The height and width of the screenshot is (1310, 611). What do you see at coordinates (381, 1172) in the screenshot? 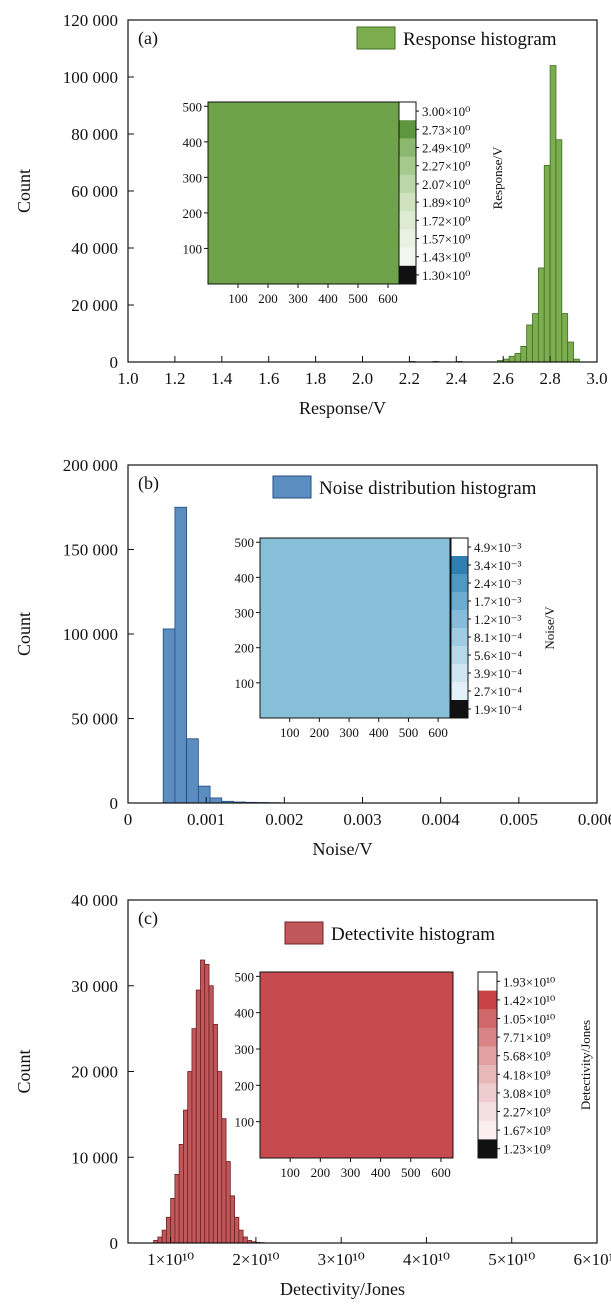
I see `inset-x-tick-label: 400` at bounding box center [381, 1172].